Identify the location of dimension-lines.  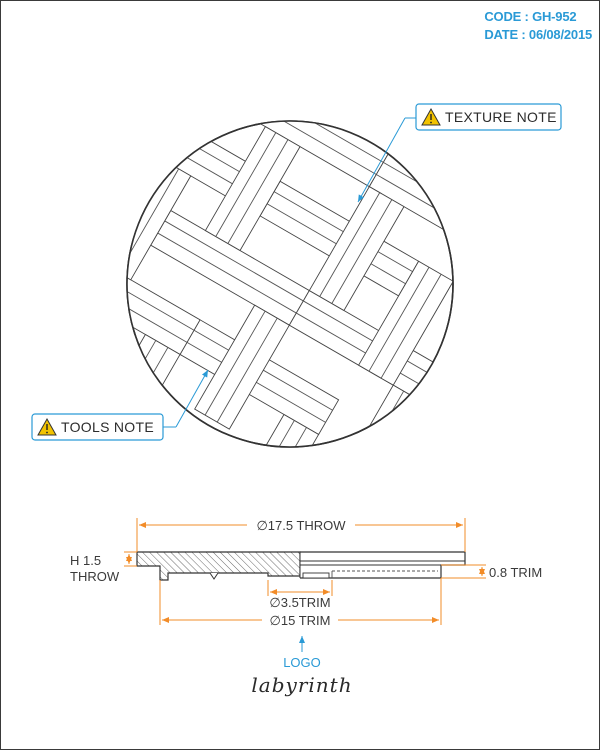
(305, 571).